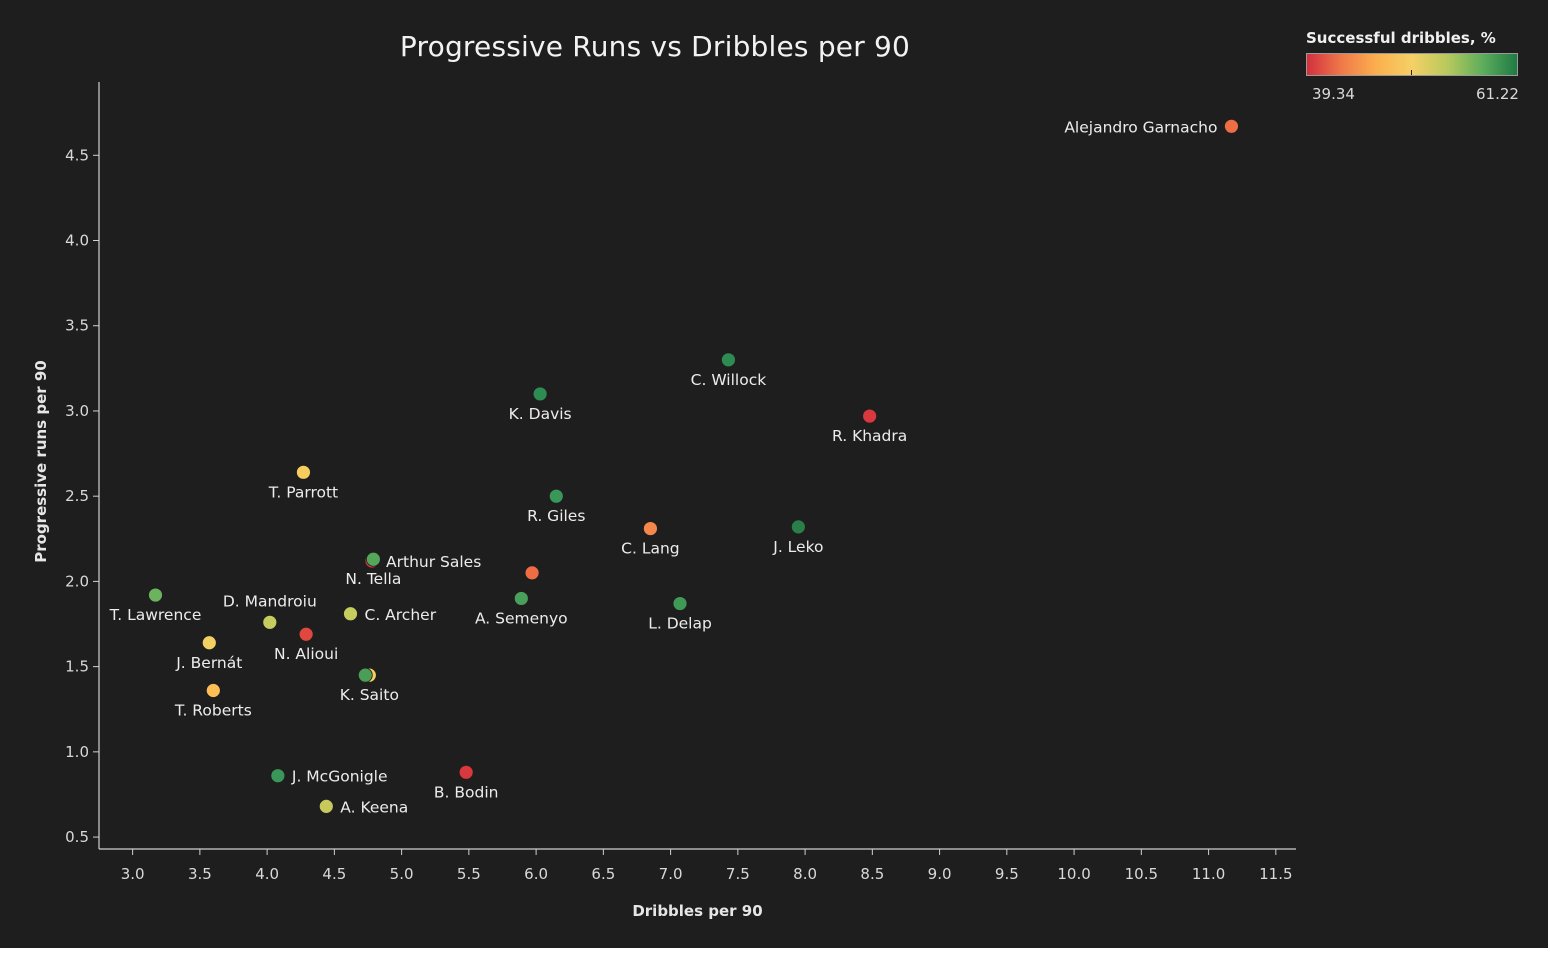 Image resolution: width=1550 pixels, height=954 pixels. What do you see at coordinates (729, 380) in the screenshot?
I see `point-label: C. Willock` at bounding box center [729, 380].